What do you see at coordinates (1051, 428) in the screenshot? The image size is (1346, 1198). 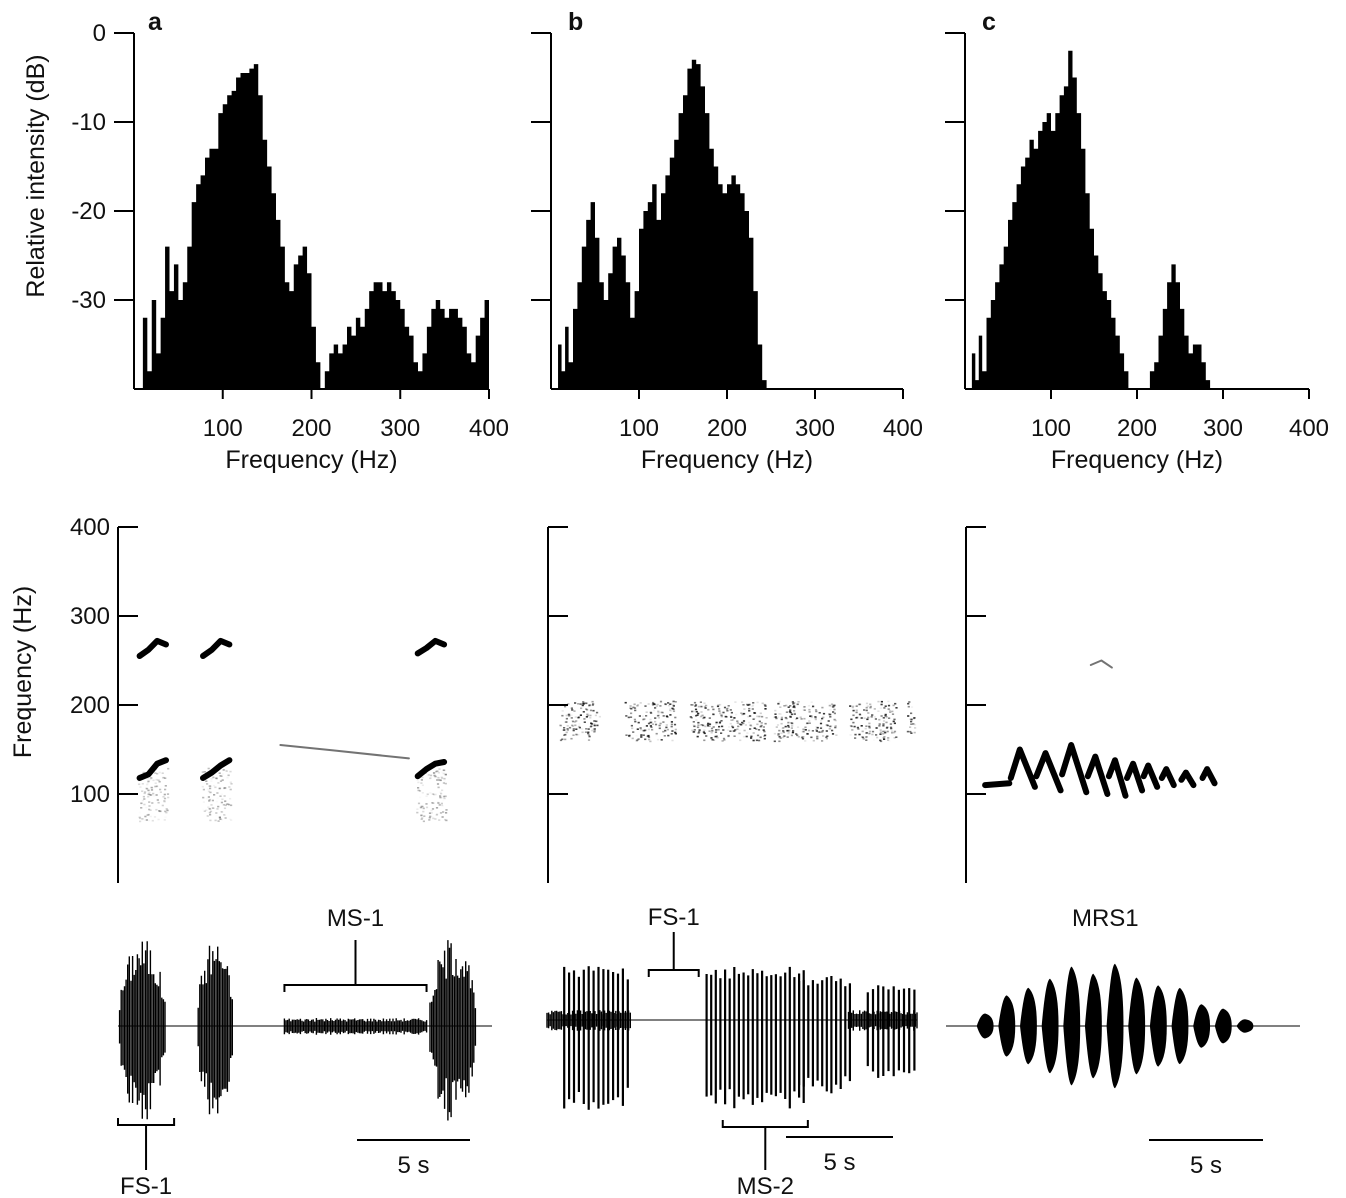 I see `x-tick-label-c-0: 100` at bounding box center [1051, 428].